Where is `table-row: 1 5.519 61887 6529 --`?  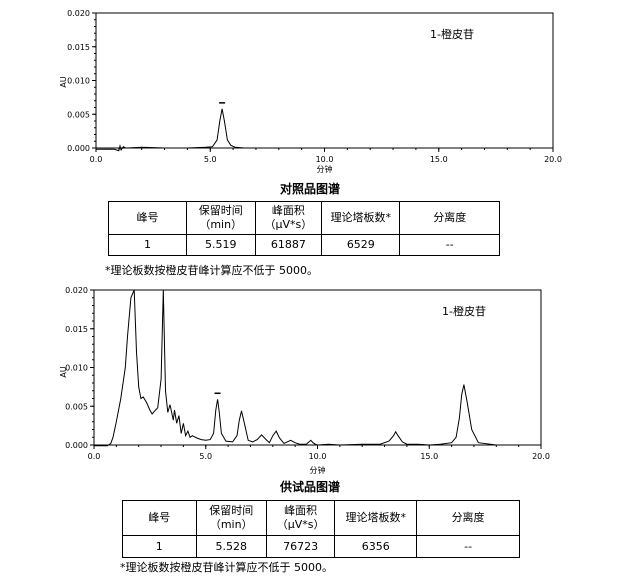 table-row: 1 5.519 61887 6529 -- is located at coordinates (304, 245).